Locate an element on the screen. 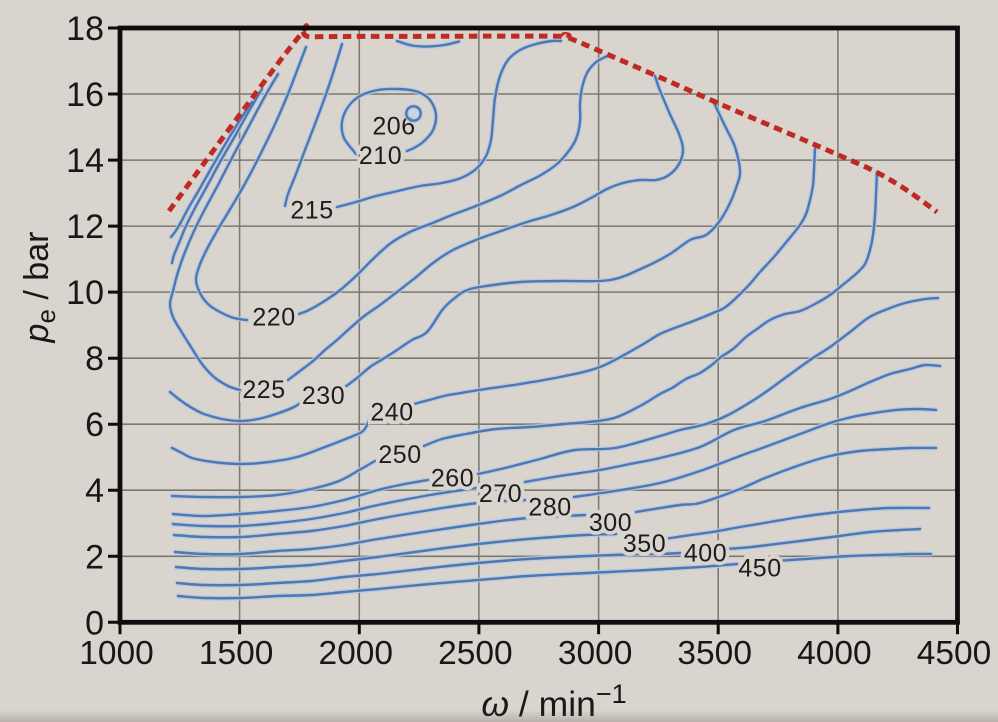 The image size is (998, 722). svg-text: 3500 is located at coordinates (714, 653).